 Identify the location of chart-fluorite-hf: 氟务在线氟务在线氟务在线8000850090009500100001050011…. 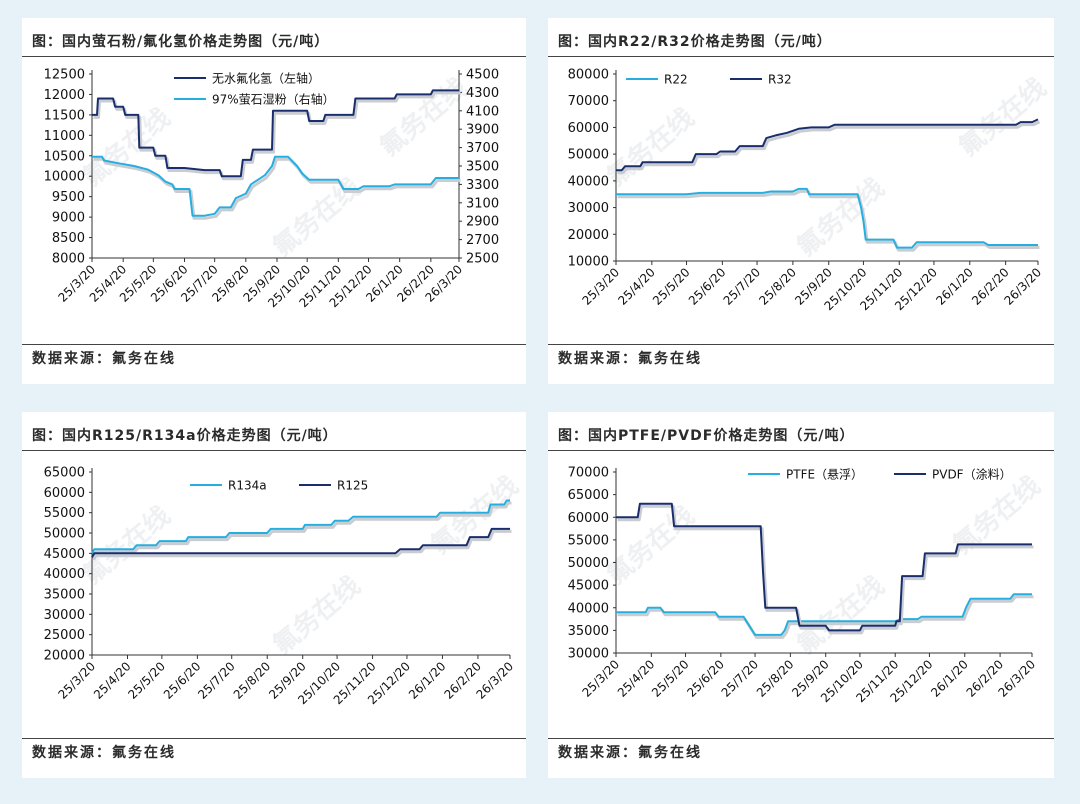
(271, 189).